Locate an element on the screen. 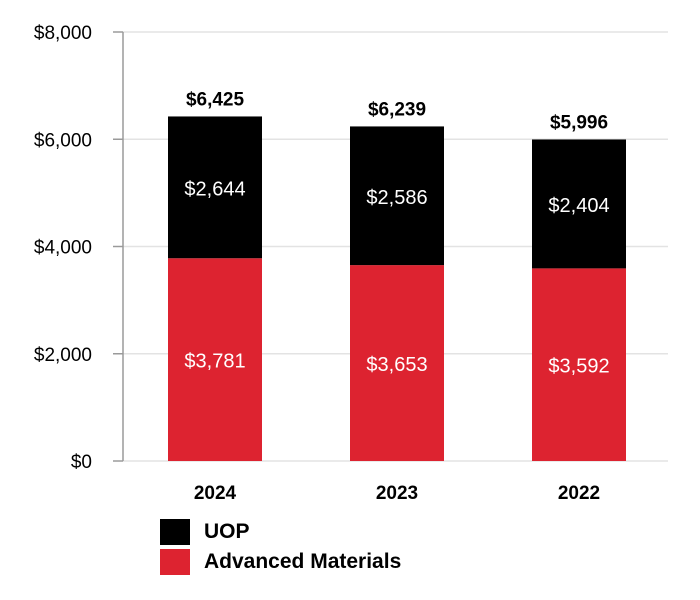 The image size is (700, 600). y-tick-label: $6,000 is located at coordinates (63, 140).